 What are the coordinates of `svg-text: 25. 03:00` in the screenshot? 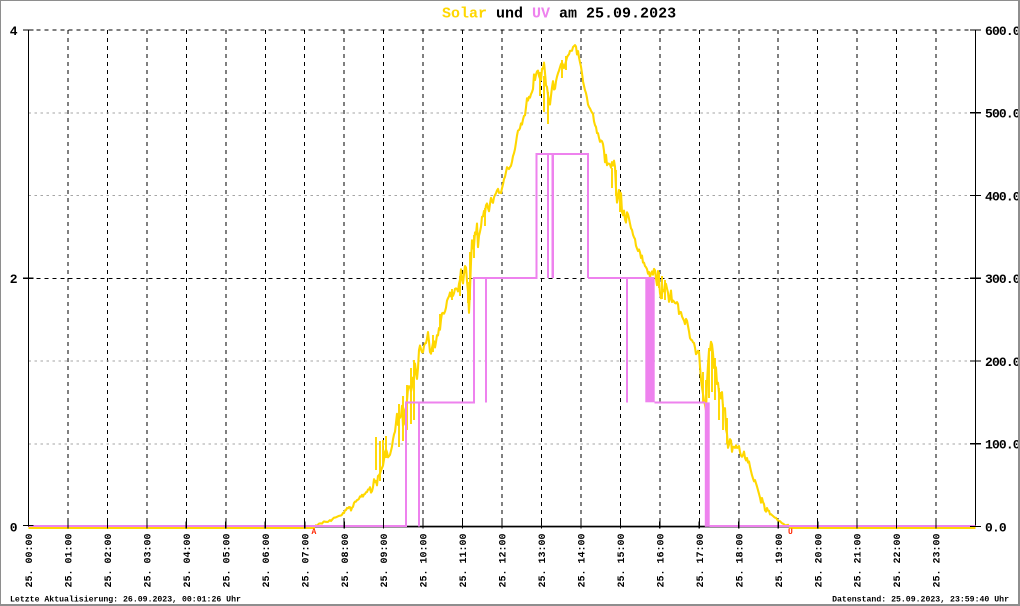 It's located at (149, 560).